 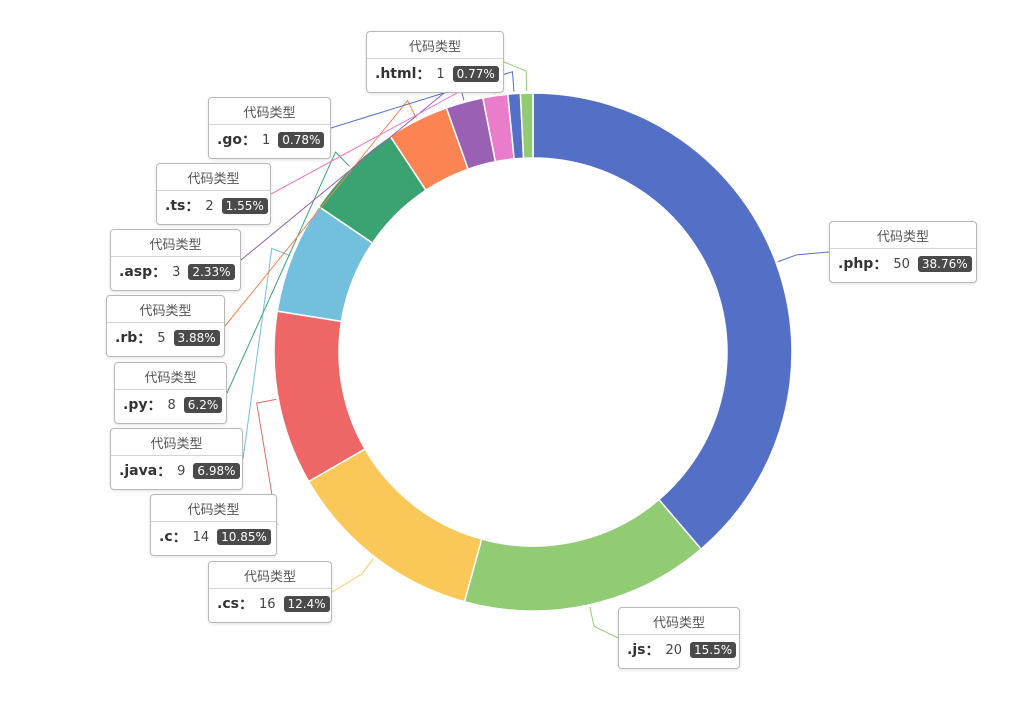 I want to click on slice-percent-badge: 15.5%, so click(x=713, y=650).